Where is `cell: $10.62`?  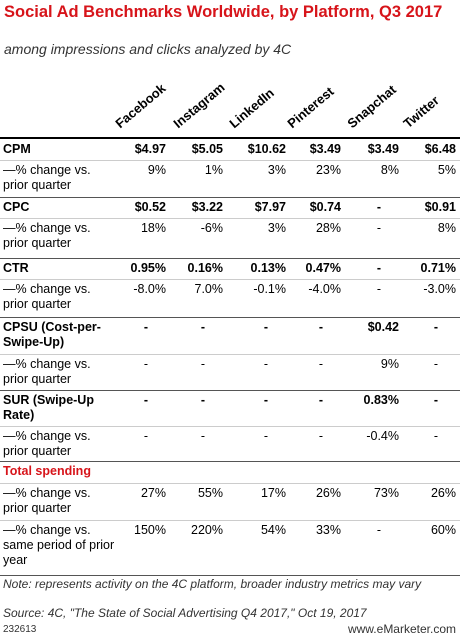 cell: $10.62 is located at coordinates (266, 149).